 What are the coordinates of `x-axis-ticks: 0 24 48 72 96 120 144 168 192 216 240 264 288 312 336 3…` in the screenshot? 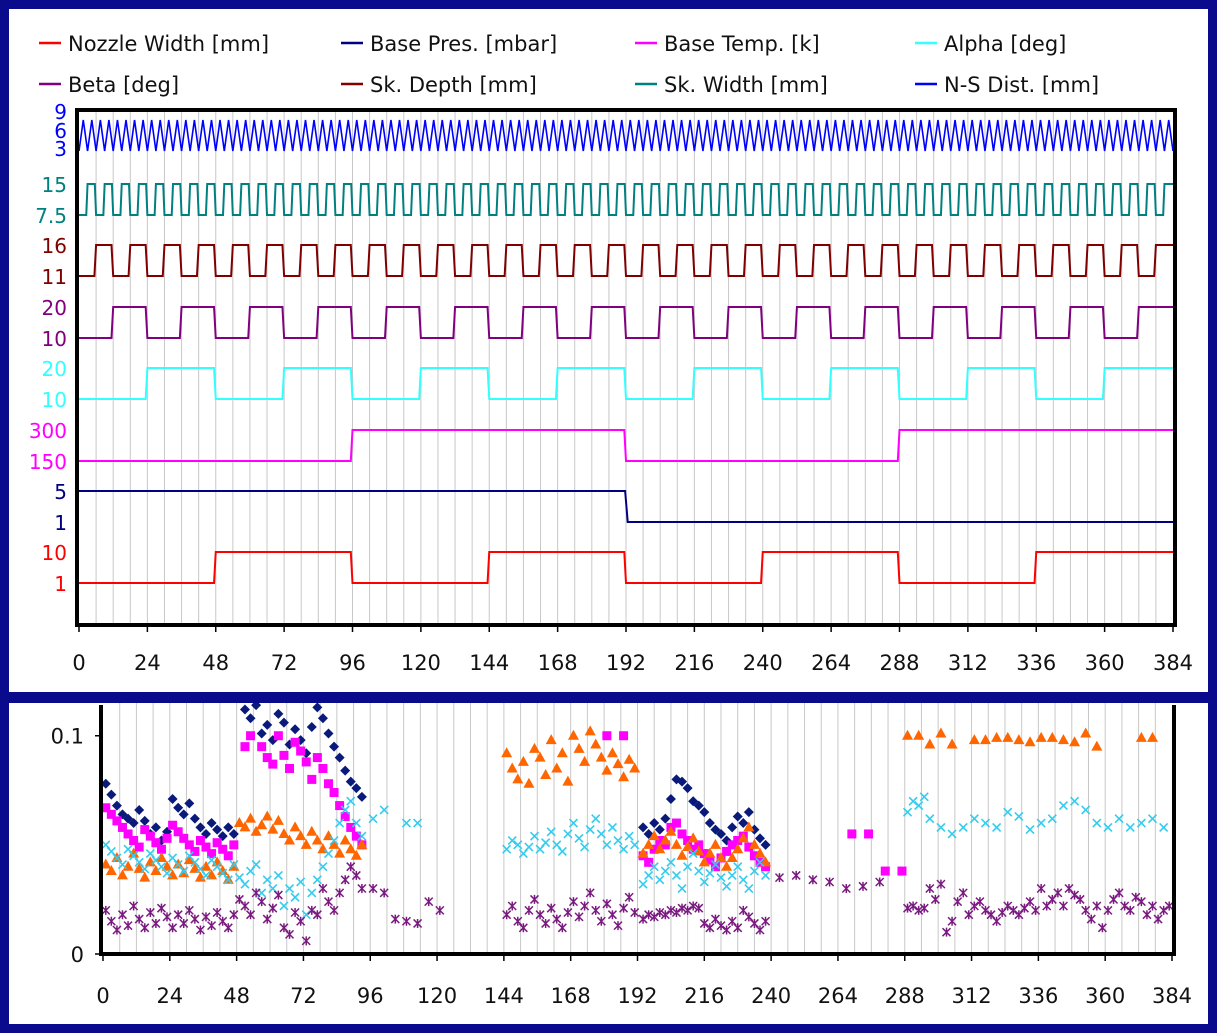 It's located at (644, 981).